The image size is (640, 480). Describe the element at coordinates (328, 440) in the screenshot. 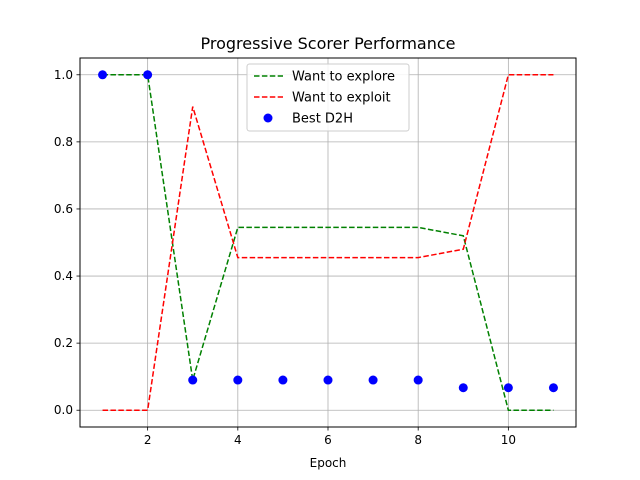

I see `x-tick-label: 6` at that location.